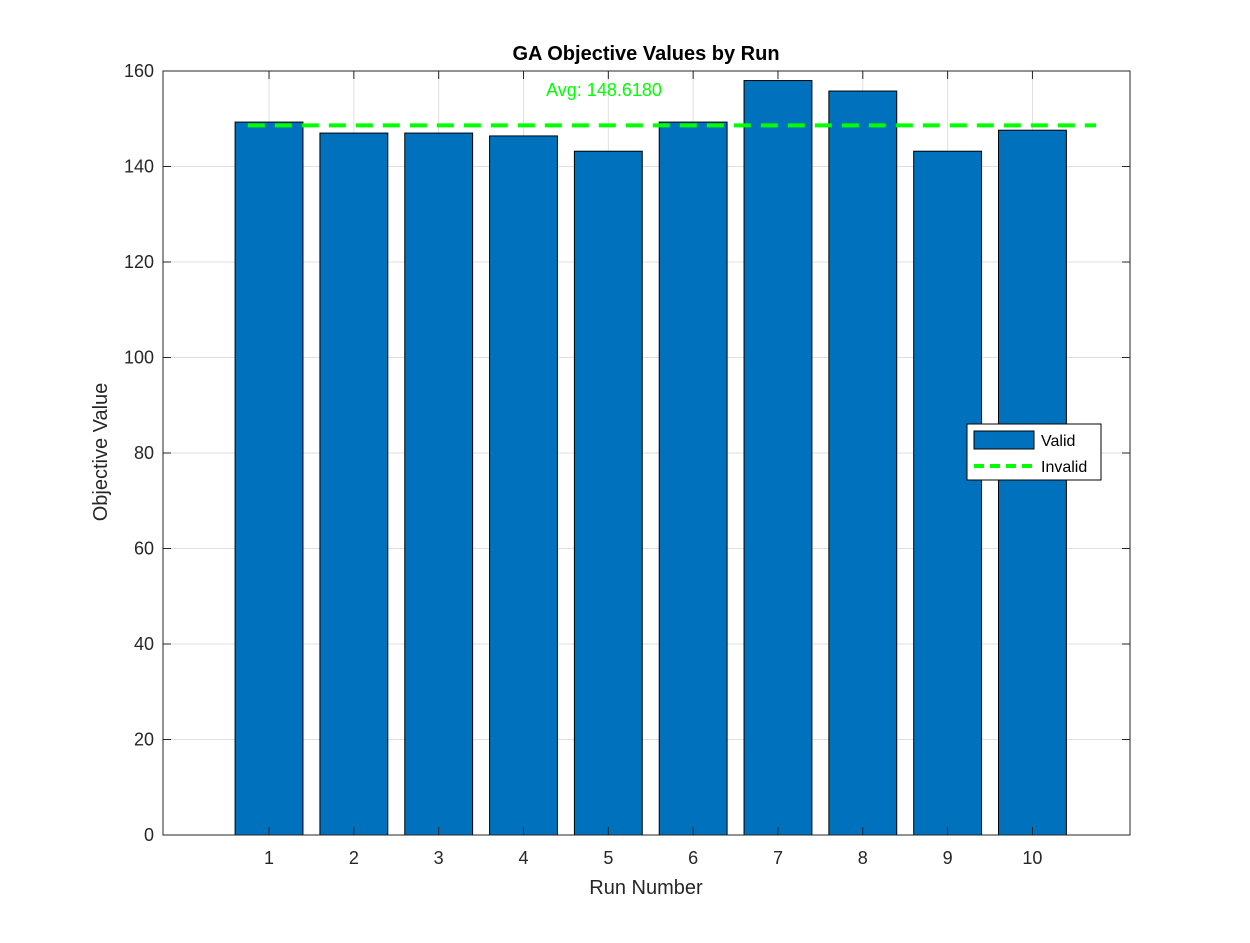 Image resolution: width=1250 pixels, height=943 pixels. I want to click on legend-invalid-label: Invalid, so click(1064, 467).